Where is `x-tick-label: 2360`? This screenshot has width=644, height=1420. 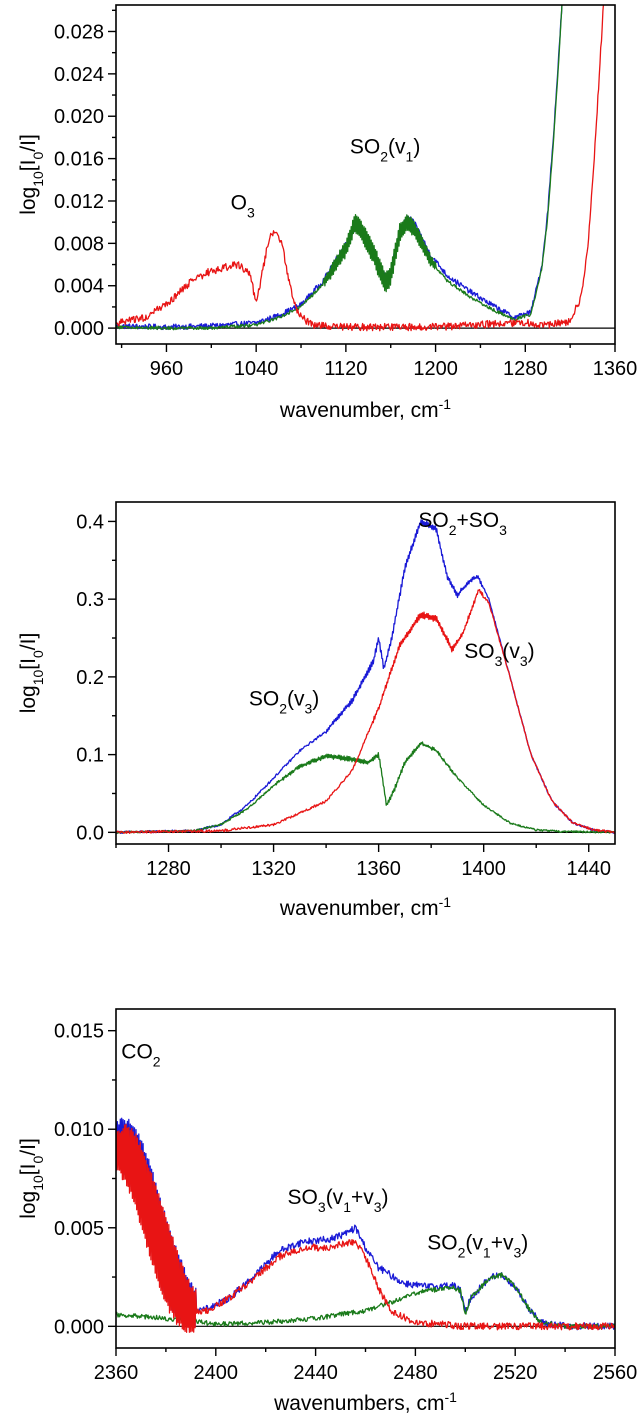
x-tick-label: 2360 is located at coordinates (116, 1373).